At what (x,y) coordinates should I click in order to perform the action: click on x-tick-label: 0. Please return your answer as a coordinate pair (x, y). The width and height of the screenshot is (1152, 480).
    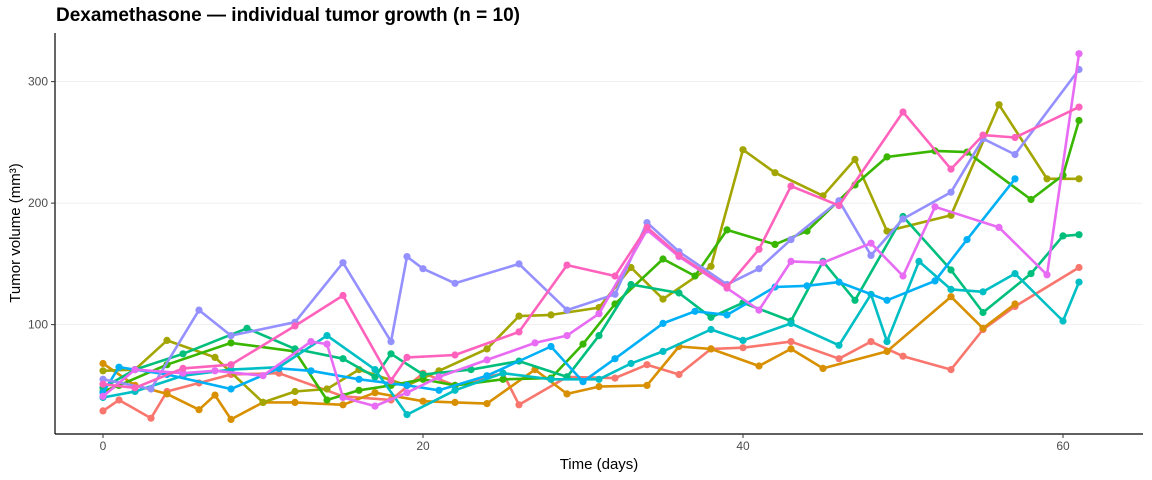
    Looking at the image, I should click on (103, 446).